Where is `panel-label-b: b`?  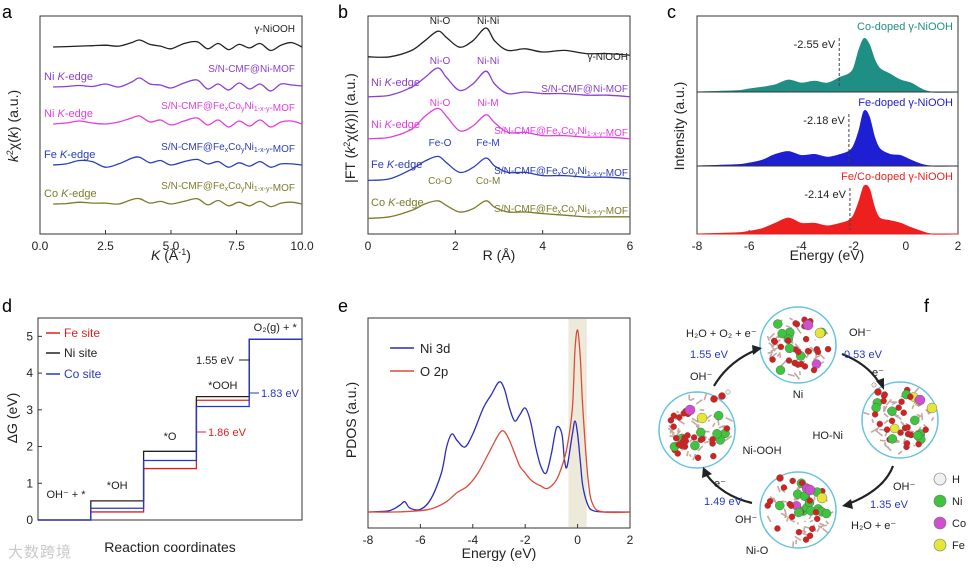
panel-label-b: b is located at coordinates (343, 12).